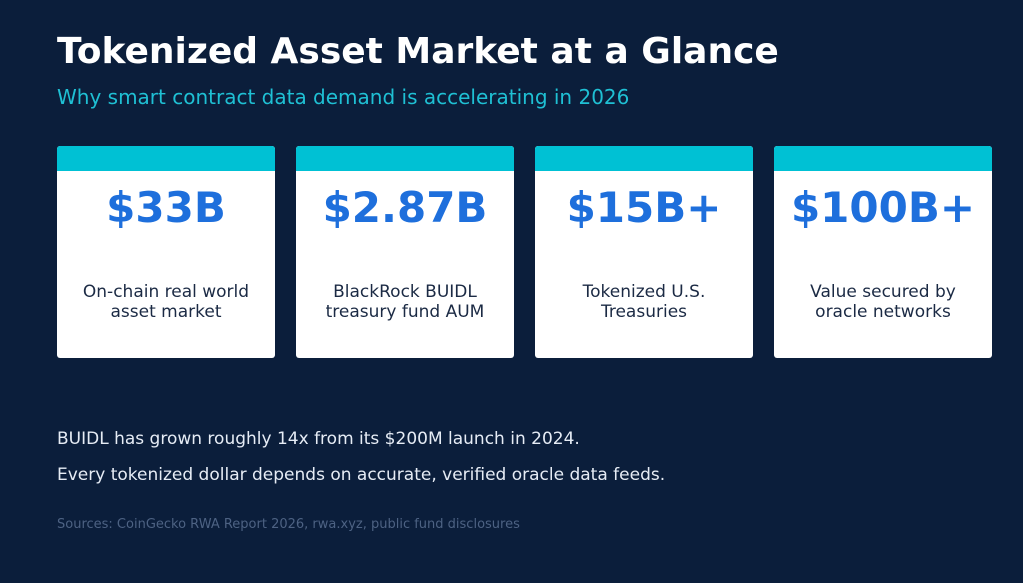  Describe the element at coordinates (405, 252) in the screenshot. I see `stat-card-buidl-aum: $2.87B BlackRock BUIDL treasury fund AUM` at that location.